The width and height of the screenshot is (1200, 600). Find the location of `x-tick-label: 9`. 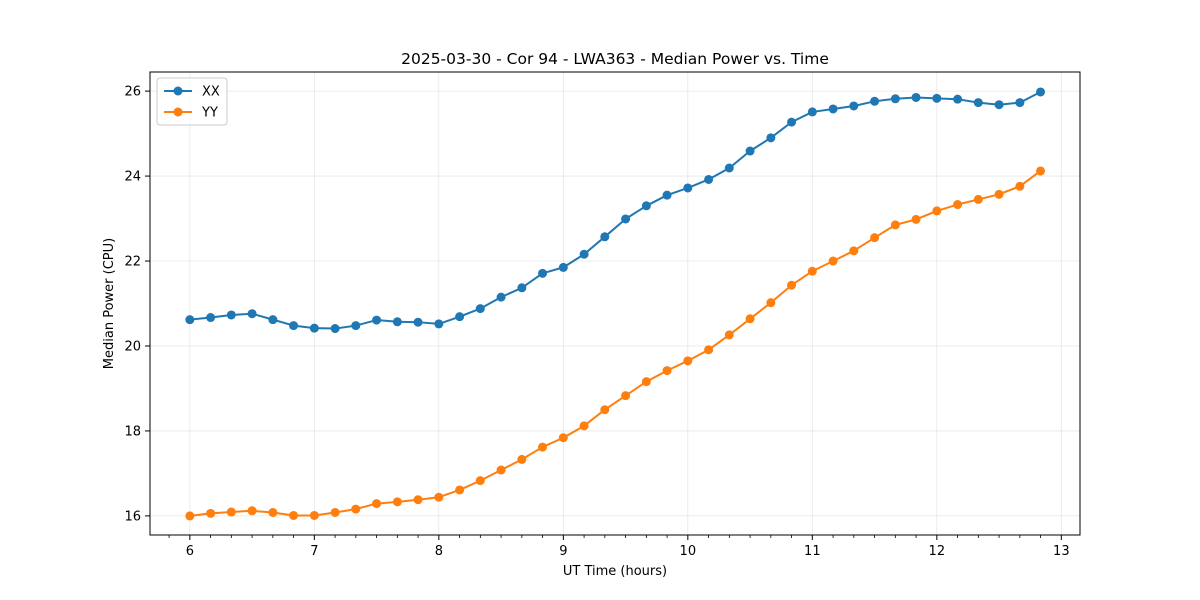

x-tick-label: 9 is located at coordinates (563, 551).